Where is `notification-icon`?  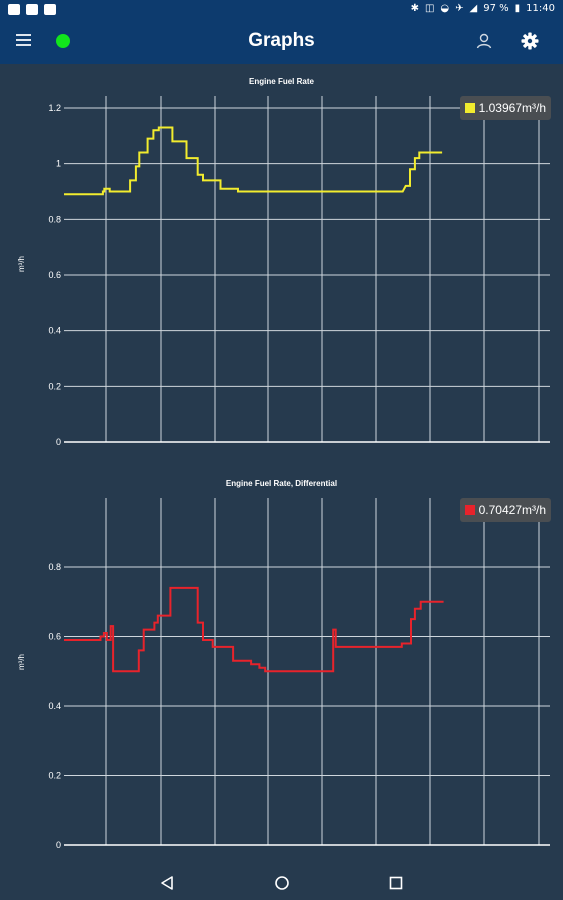
notification-icon is located at coordinates (14, 9).